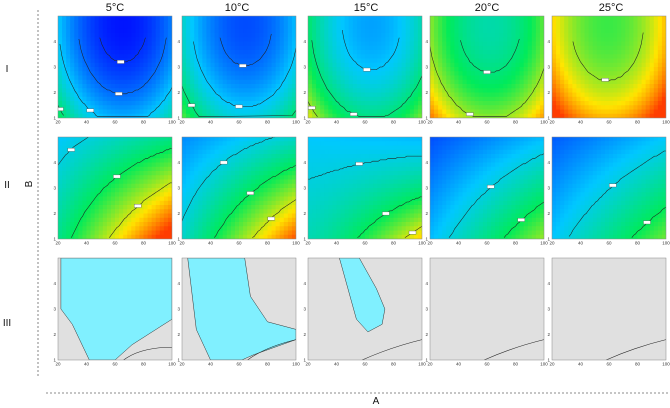 This screenshot has height=408, width=670. What do you see at coordinates (581, 122) in the screenshot?
I see `panel-r1-25c-xtick-40: 40` at bounding box center [581, 122].